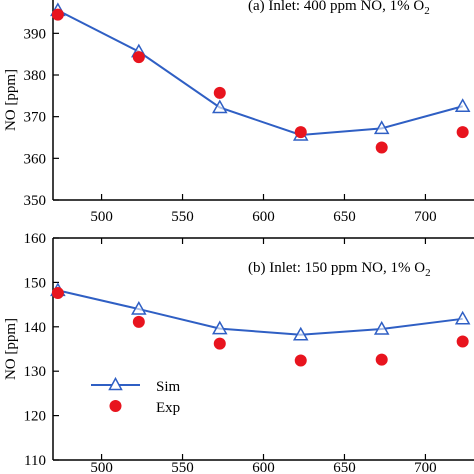 The height and width of the screenshot is (474, 474). I want to click on panel-a-annotation: (a) Inlet: 400 ppm NO, 1% O2, so click(339, 8).